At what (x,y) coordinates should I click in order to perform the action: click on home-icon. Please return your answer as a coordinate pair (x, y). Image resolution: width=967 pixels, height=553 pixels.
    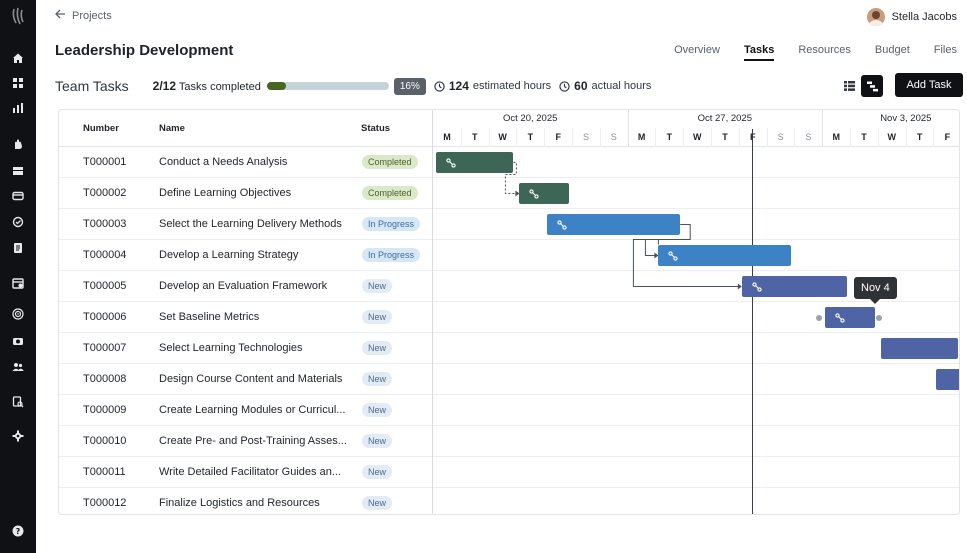
    Looking at the image, I should click on (18, 58).